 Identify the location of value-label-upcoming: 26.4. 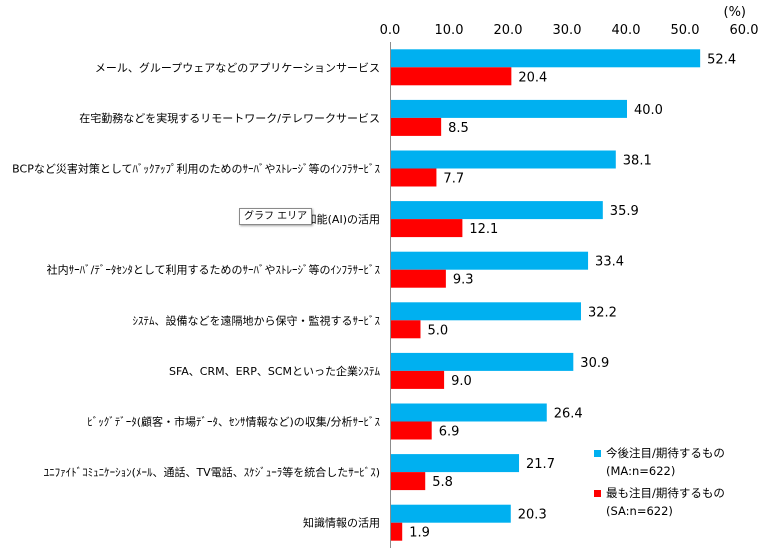
(568, 414).